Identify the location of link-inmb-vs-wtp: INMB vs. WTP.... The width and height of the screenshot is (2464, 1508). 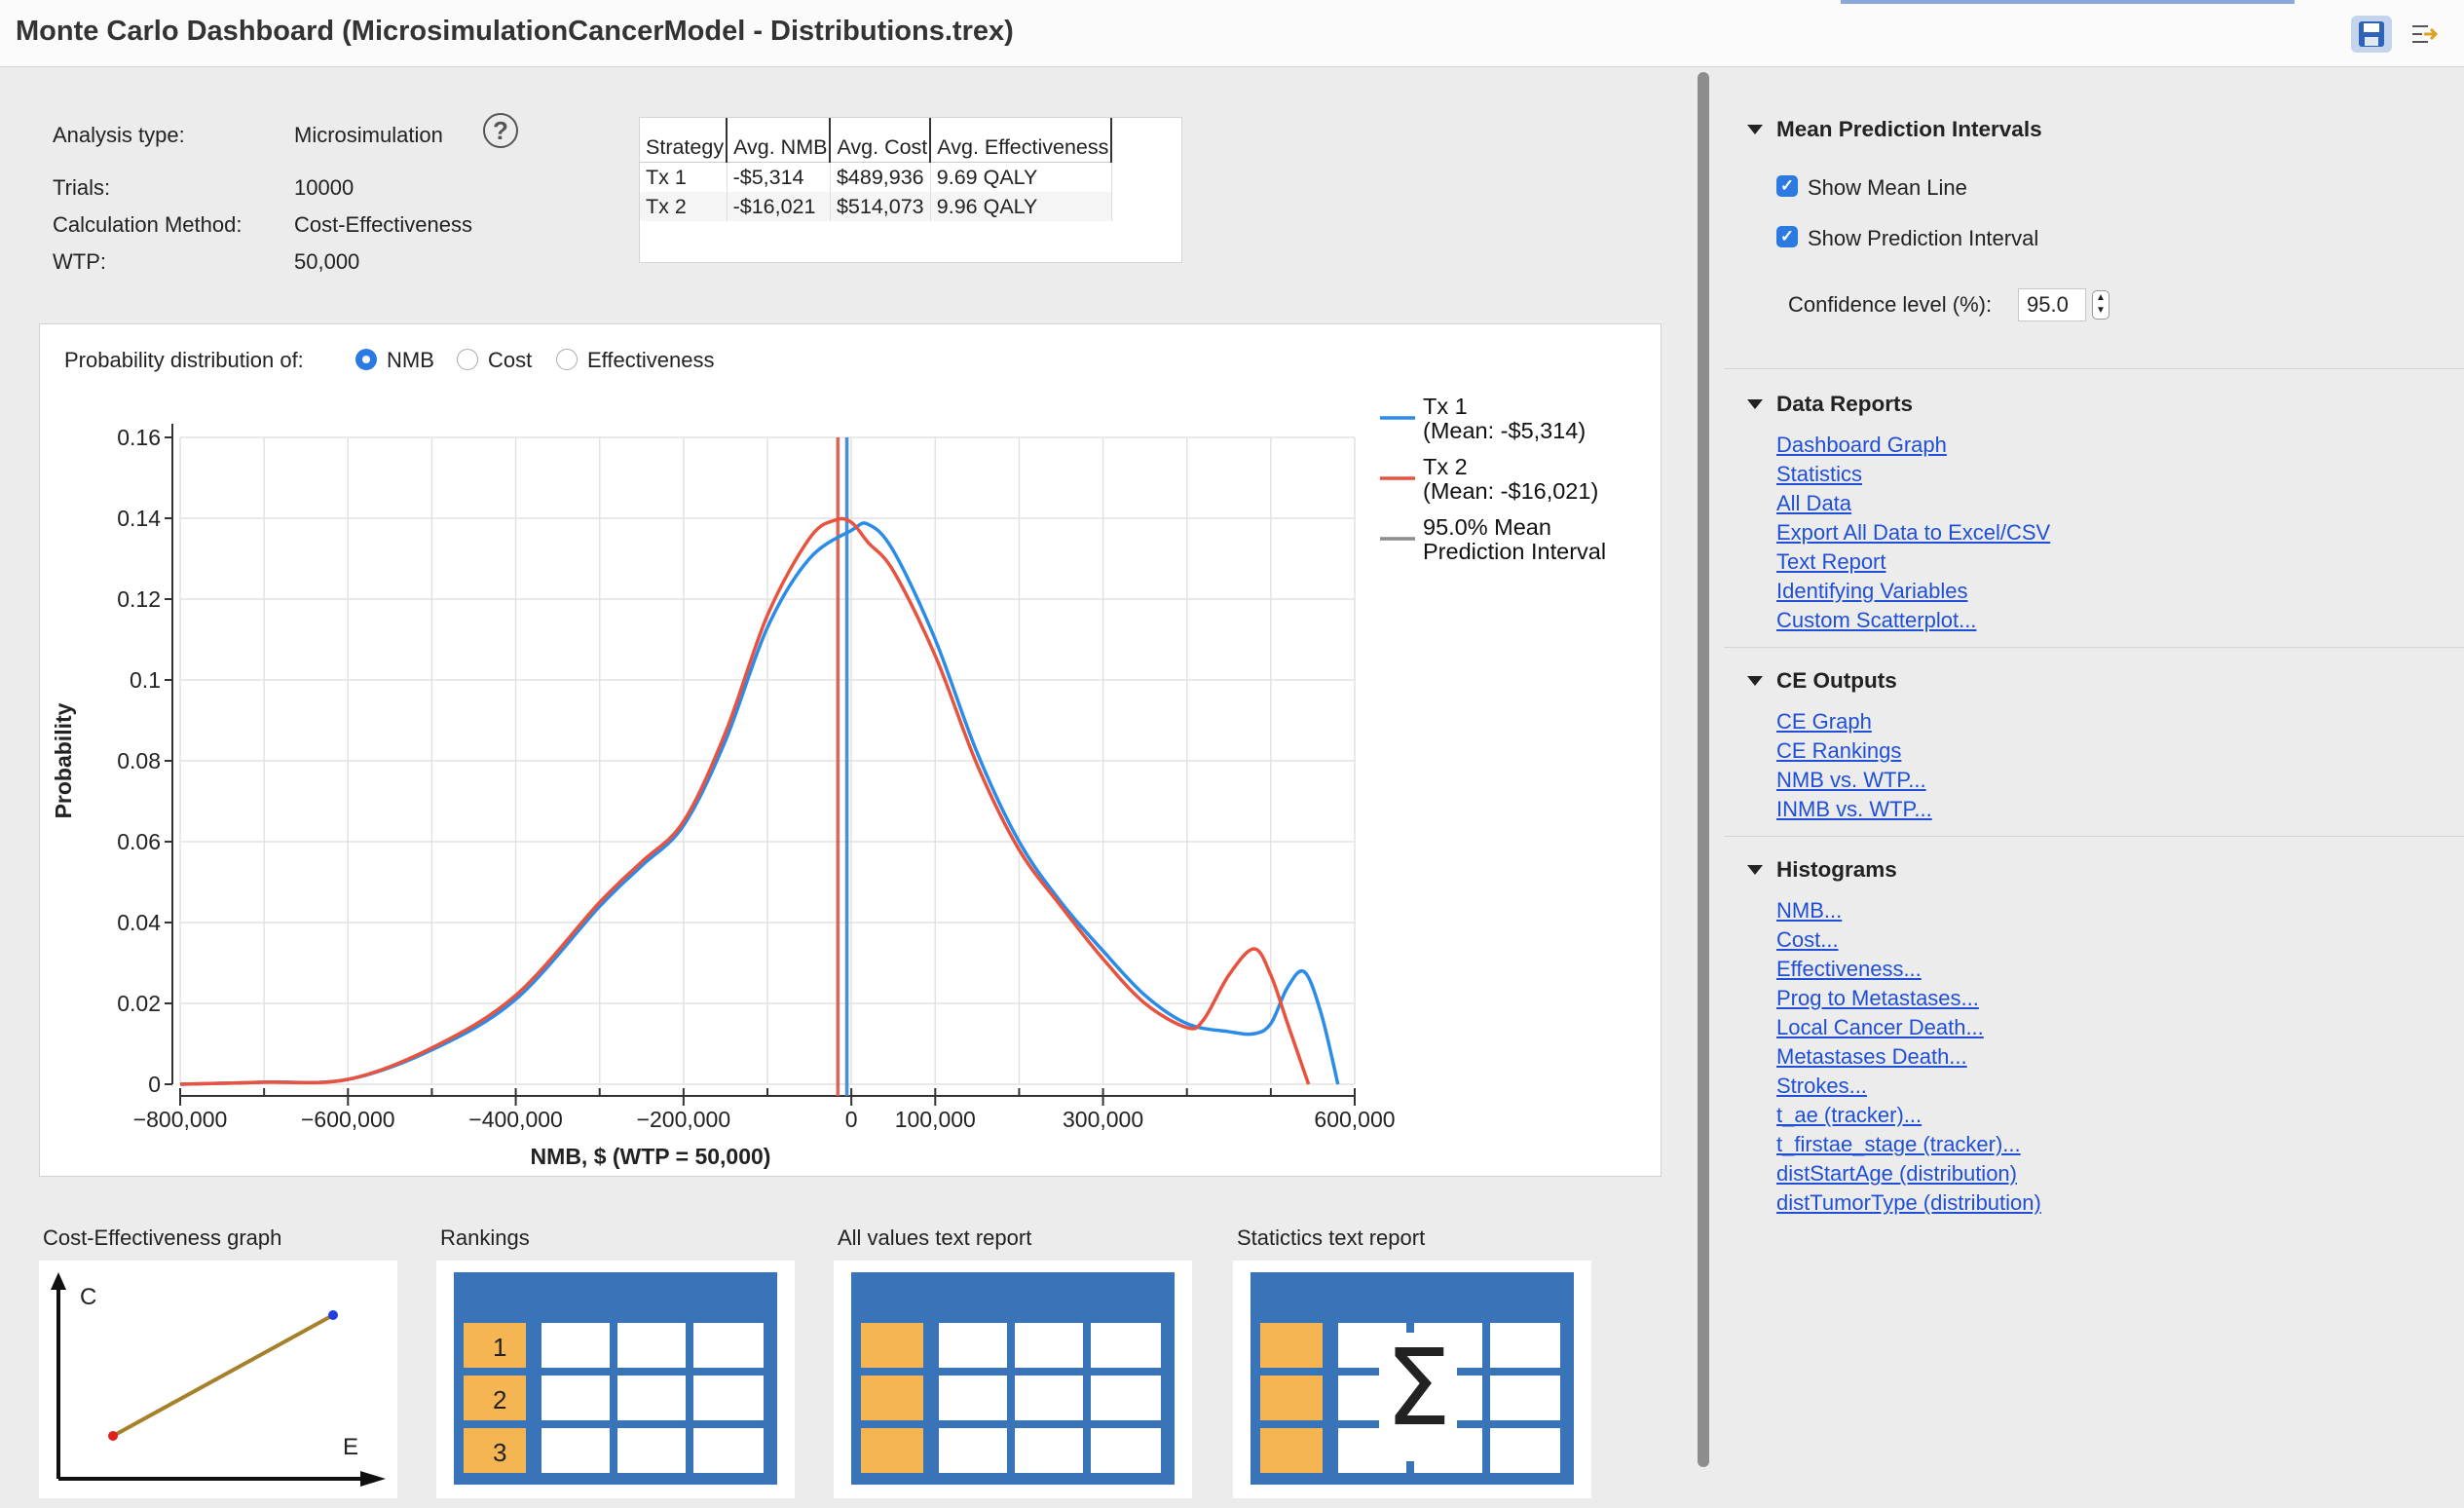
(1854, 809).